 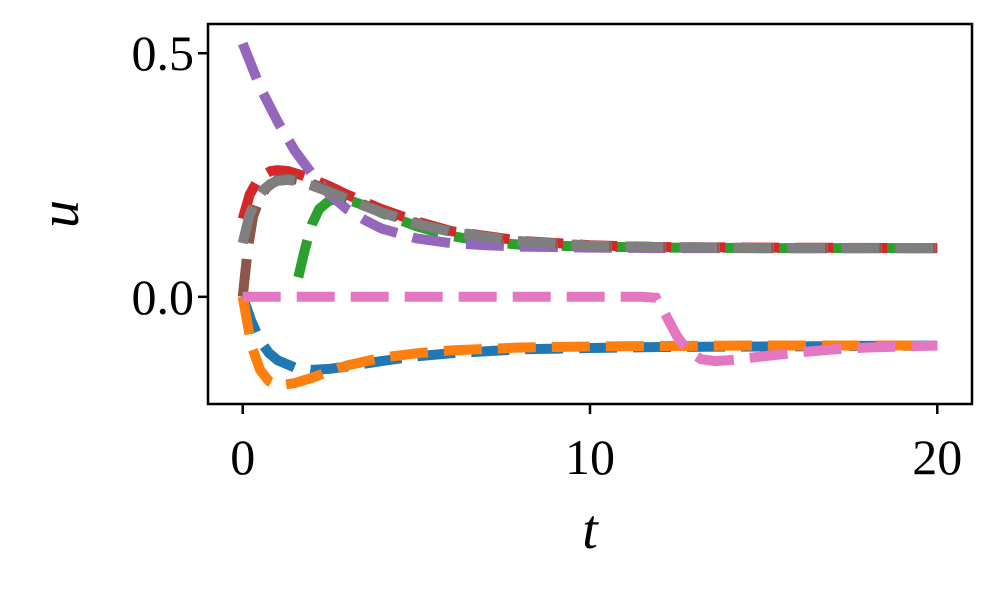 I want to click on y-tick-label: 0.0, so click(x=163, y=297).